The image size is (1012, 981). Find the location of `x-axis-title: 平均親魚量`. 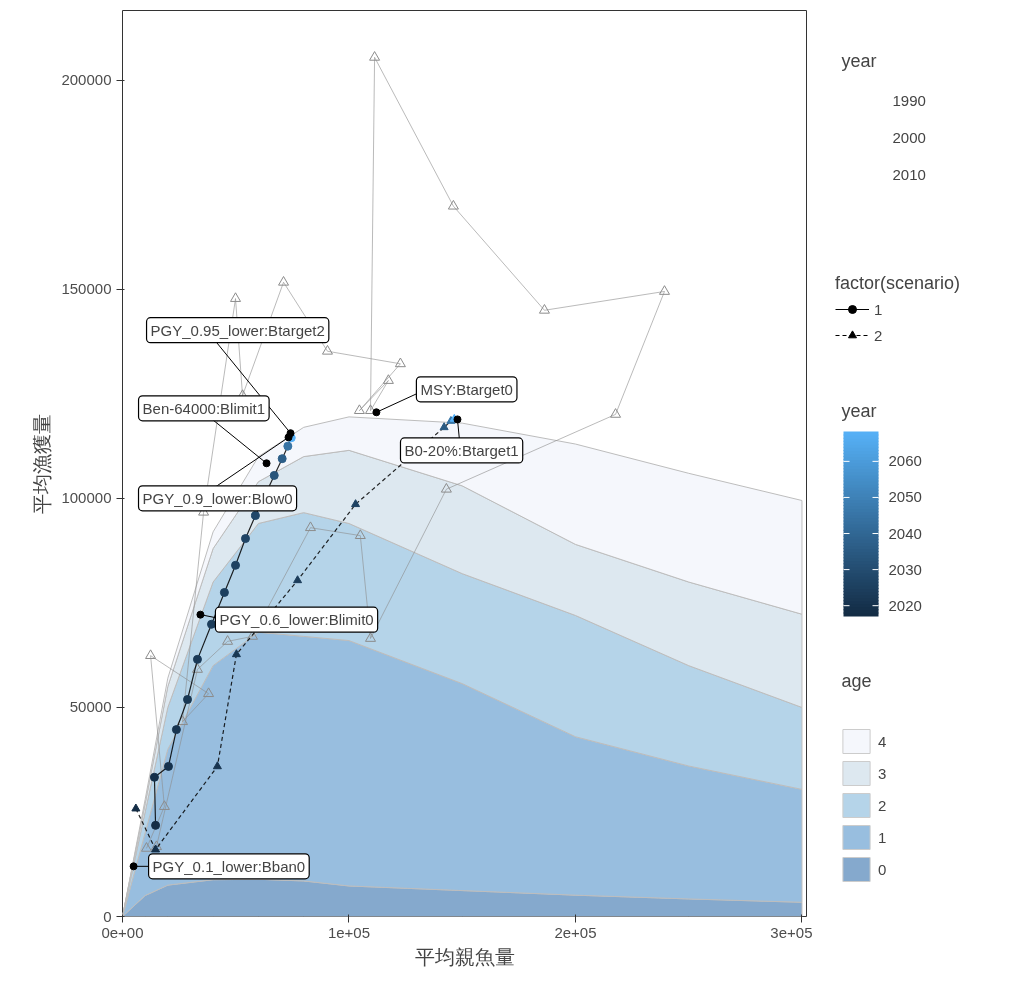

x-axis-title: 平均親魚量 is located at coordinates (464, 956).